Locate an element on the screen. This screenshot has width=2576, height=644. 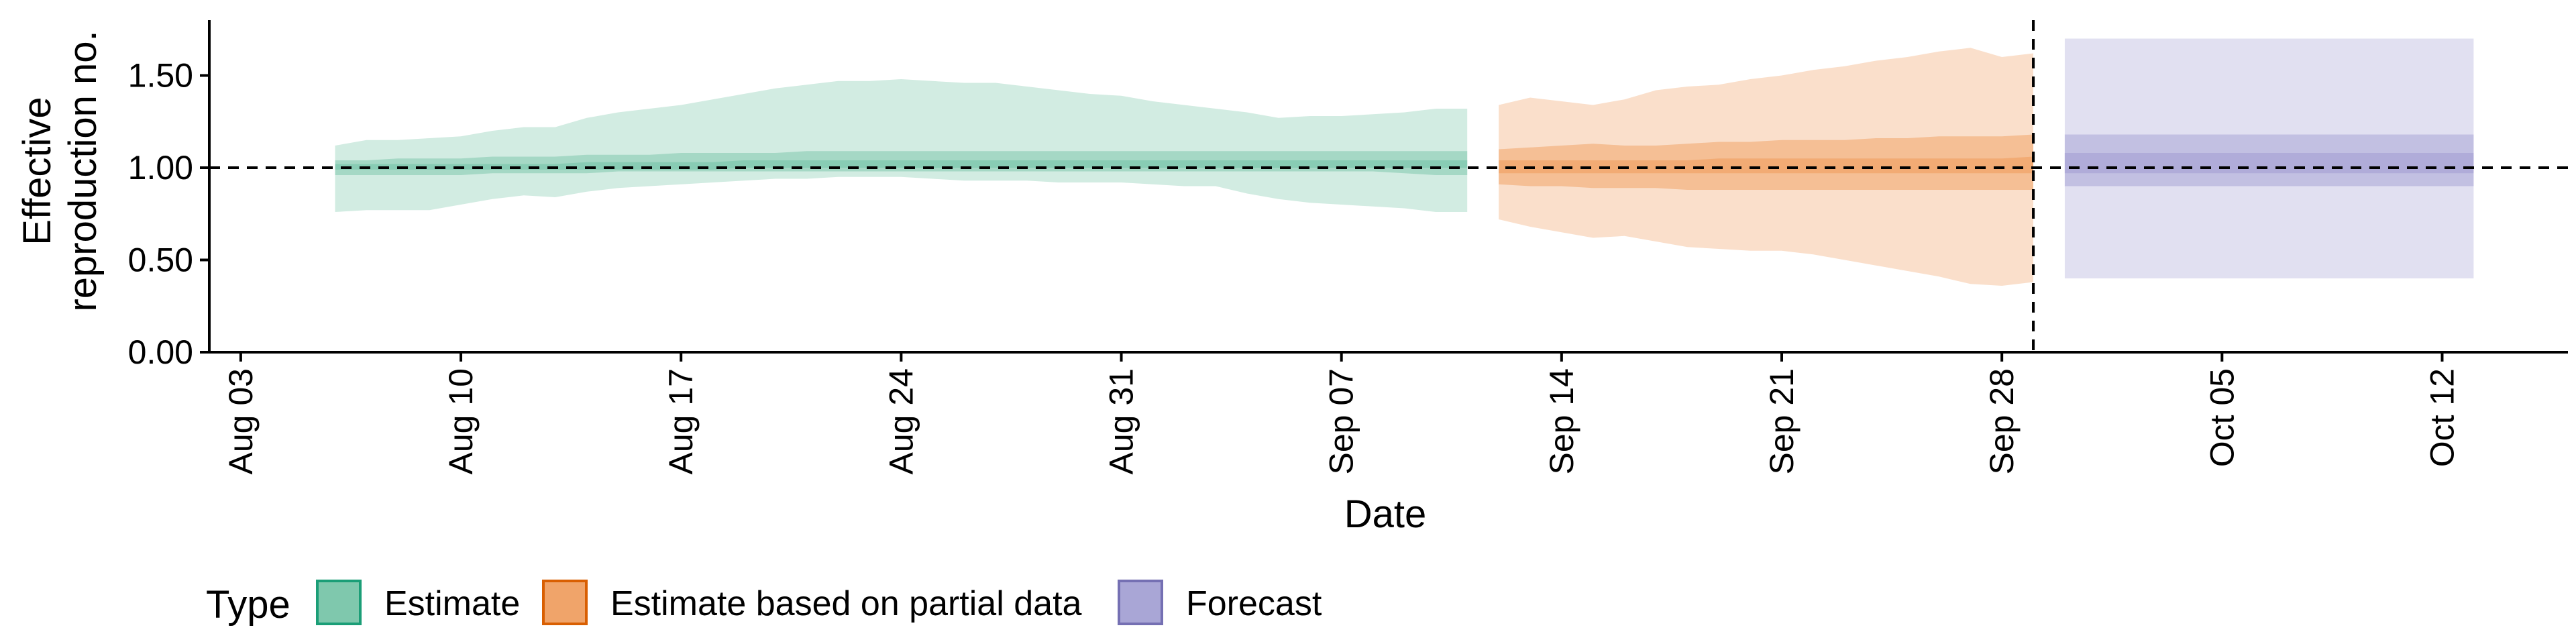
y-tick-label: 0.00 is located at coordinates (160, 352).